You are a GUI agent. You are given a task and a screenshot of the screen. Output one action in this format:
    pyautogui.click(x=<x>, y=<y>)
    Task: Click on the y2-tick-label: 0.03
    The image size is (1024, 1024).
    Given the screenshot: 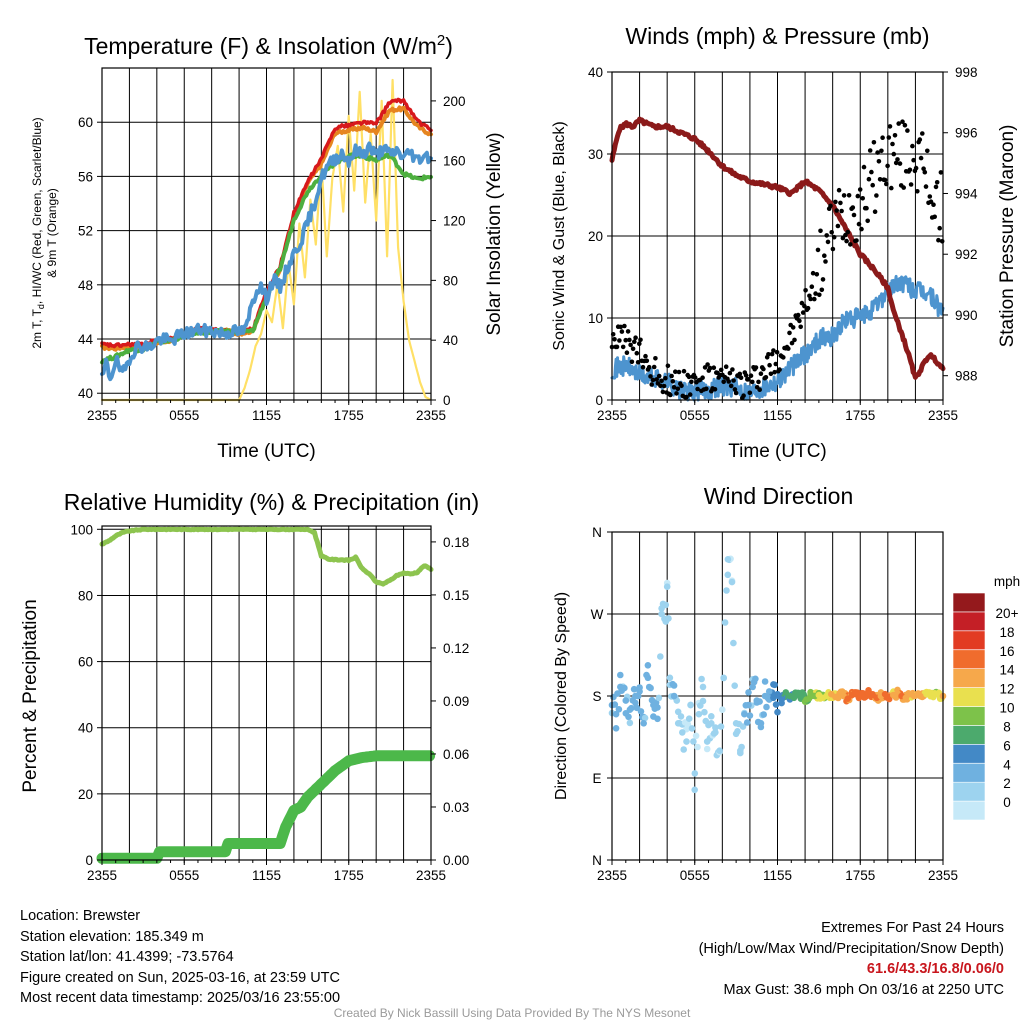 What is the action you would take?
    pyautogui.click(x=456, y=807)
    